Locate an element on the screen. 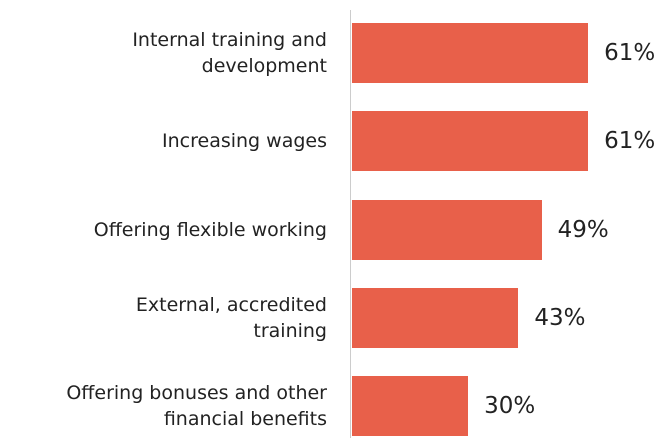 The width and height of the screenshot is (671, 438). value-label: 30% is located at coordinates (510, 406).